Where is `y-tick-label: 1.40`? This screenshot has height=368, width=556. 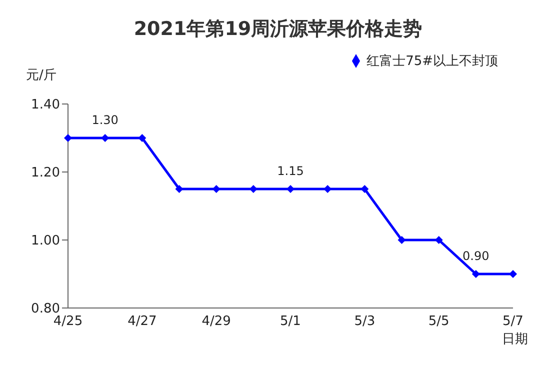
y-tick-label: 1.40 is located at coordinates (45, 105).